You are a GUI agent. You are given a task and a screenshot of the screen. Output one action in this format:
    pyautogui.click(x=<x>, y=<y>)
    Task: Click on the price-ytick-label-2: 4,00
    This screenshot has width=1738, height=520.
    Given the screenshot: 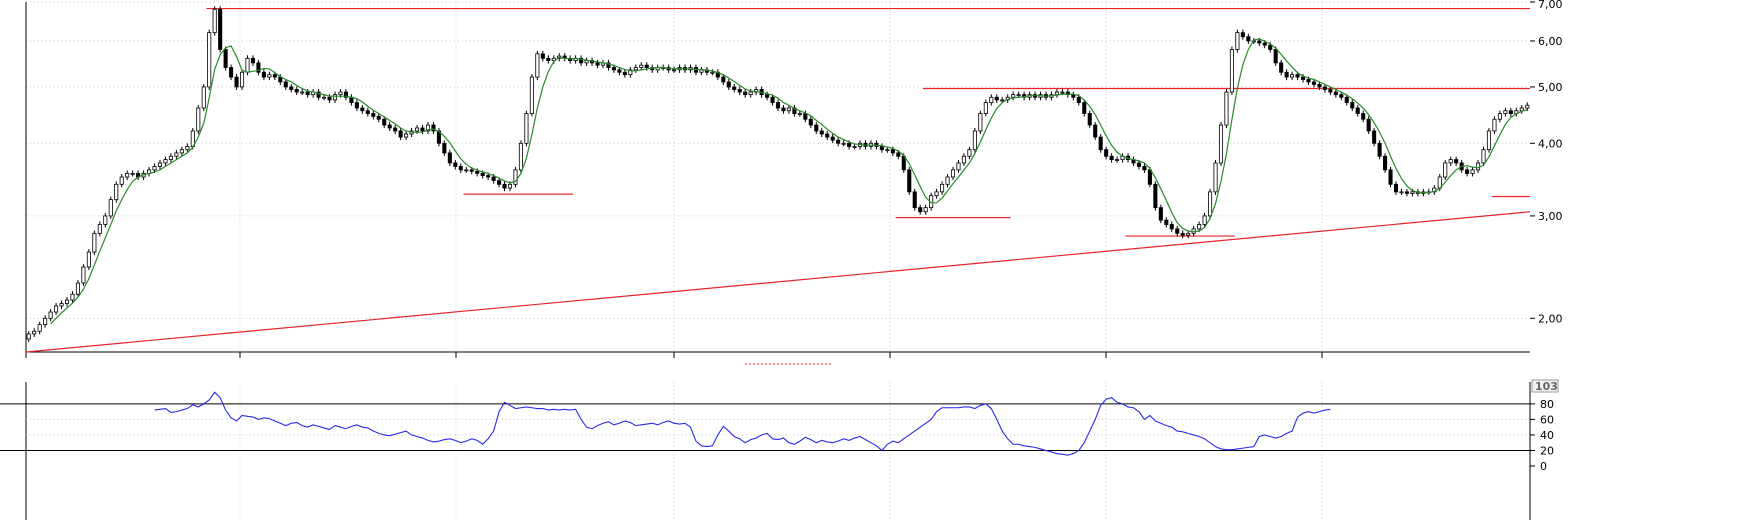 What is the action you would take?
    pyautogui.click(x=1550, y=143)
    